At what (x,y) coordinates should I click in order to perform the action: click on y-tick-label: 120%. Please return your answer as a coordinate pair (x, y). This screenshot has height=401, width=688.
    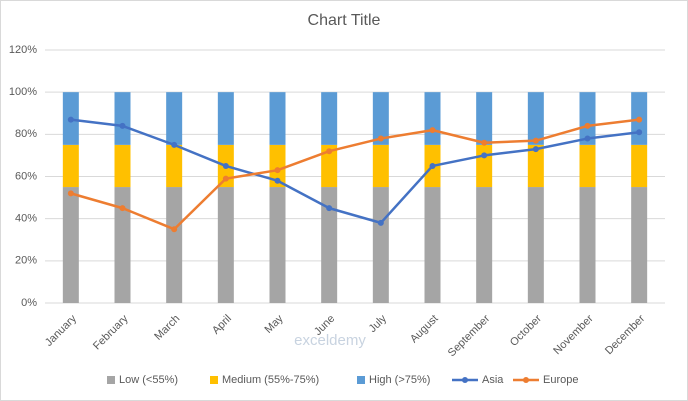
    Looking at the image, I should click on (23, 50).